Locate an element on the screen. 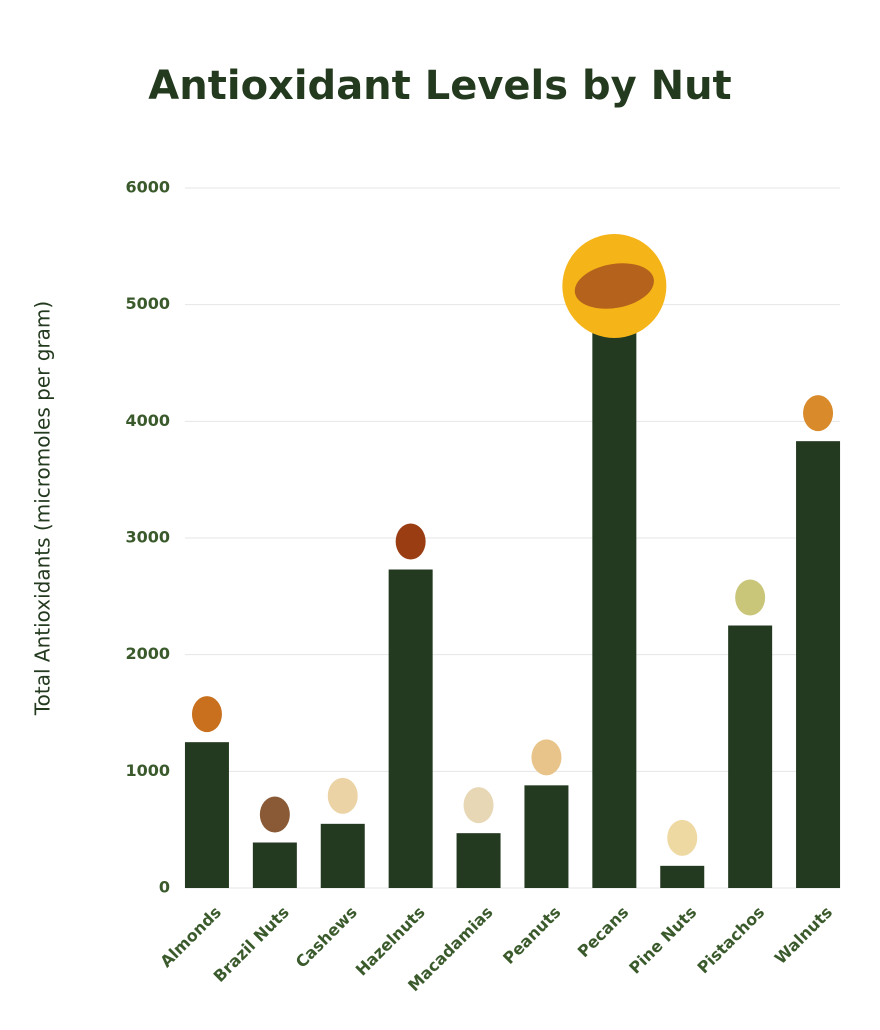 The height and width of the screenshot is (1030, 880). x-tick-label: Pine Nuts is located at coordinates (662, 940).